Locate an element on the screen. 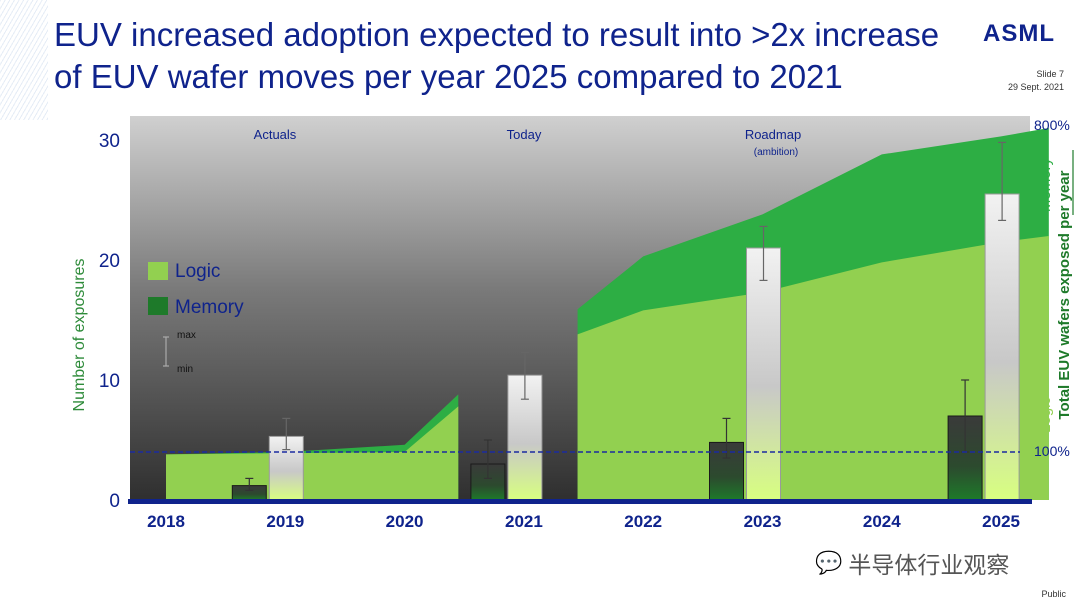 This screenshot has width=1080, height=607. phase-label-roadmap-note: (ambition) is located at coordinates (776, 152).